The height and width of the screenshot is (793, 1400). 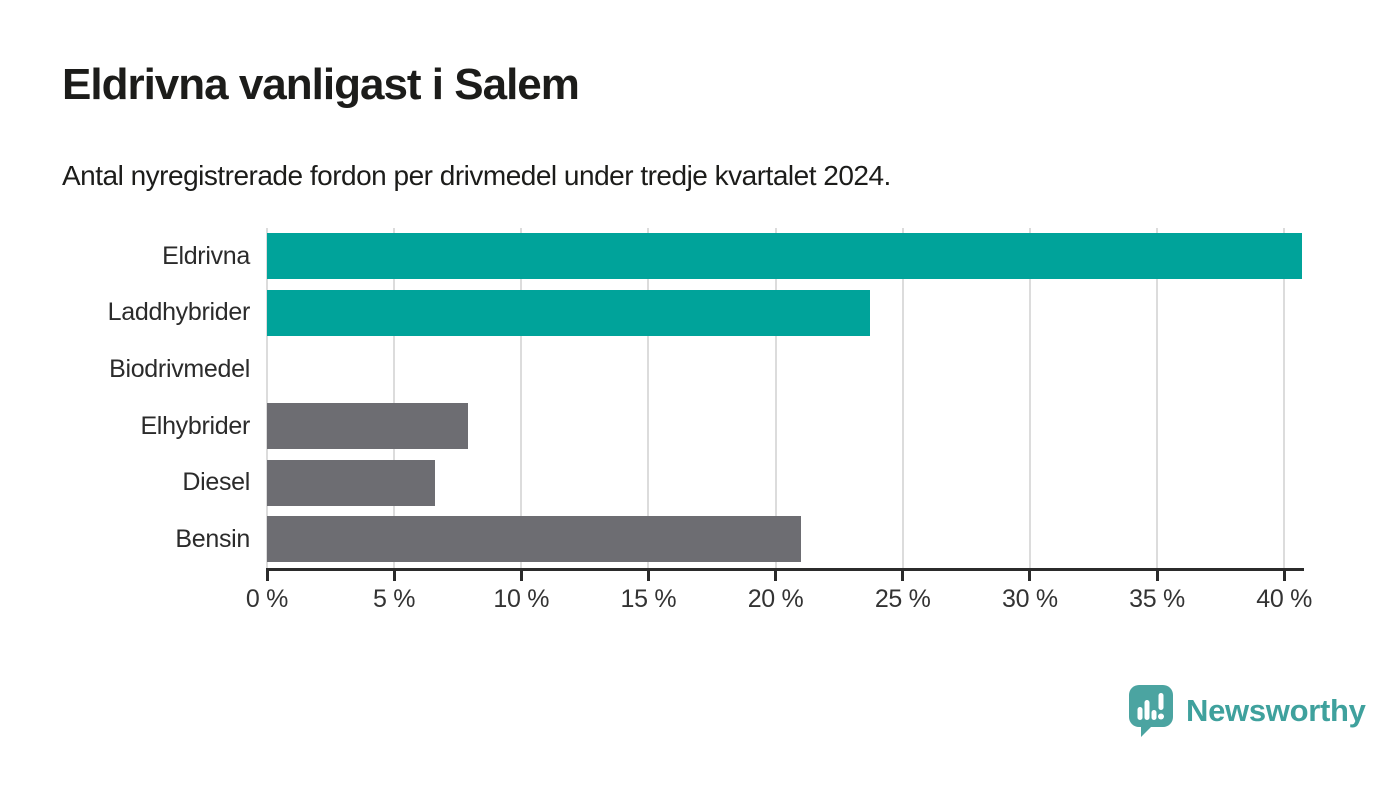 What do you see at coordinates (212, 539) in the screenshot?
I see `category-label: Bensin` at bounding box center [212, 539].